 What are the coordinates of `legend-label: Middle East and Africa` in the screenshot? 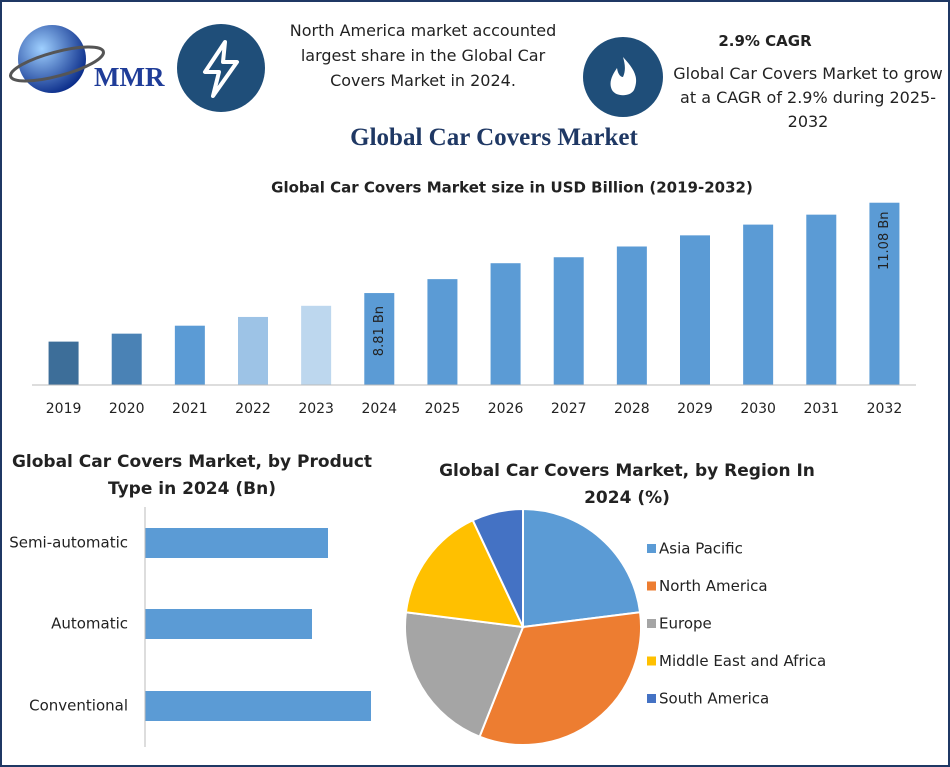 It's located at (742, 661).